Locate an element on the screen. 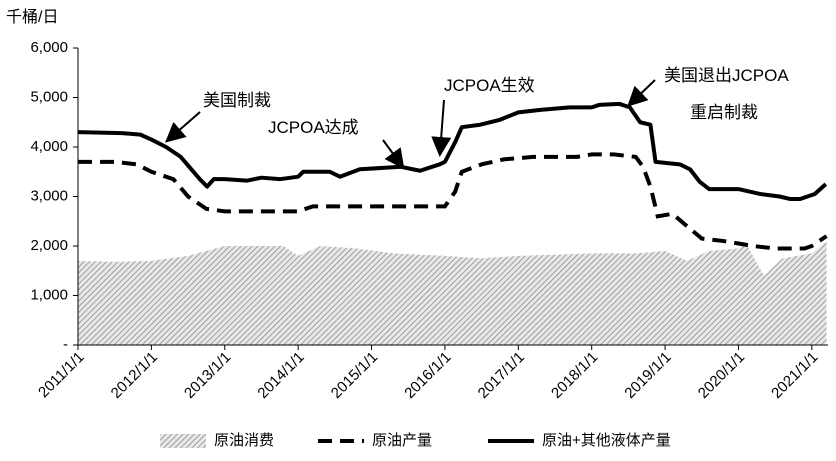 The image size is (836, 461). y-tick-label: 6,000 is located at coordinates (49, 47).